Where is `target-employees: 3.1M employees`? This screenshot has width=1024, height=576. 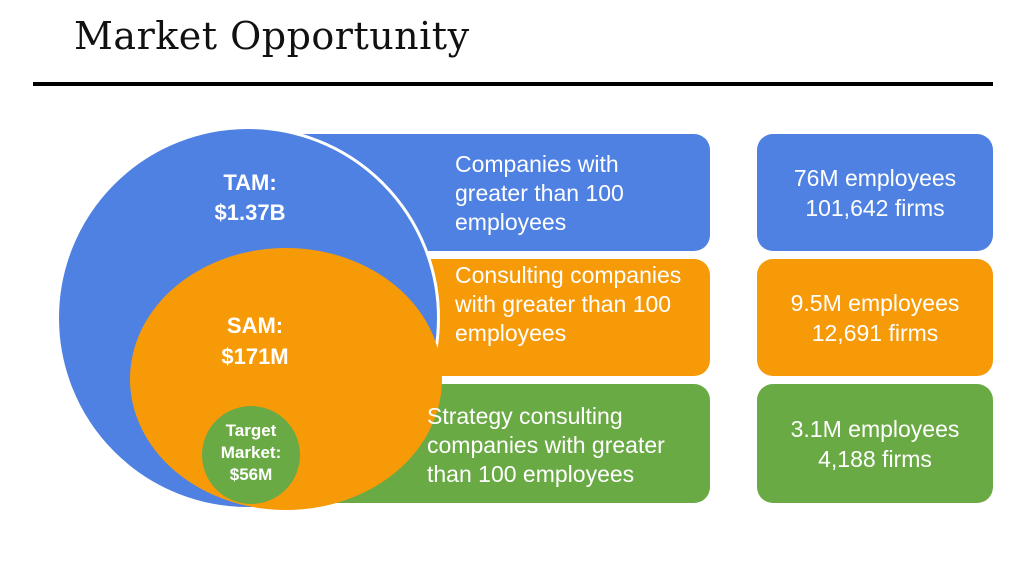 target-employees: 3.1M employees is located at coordinates (875, 428).